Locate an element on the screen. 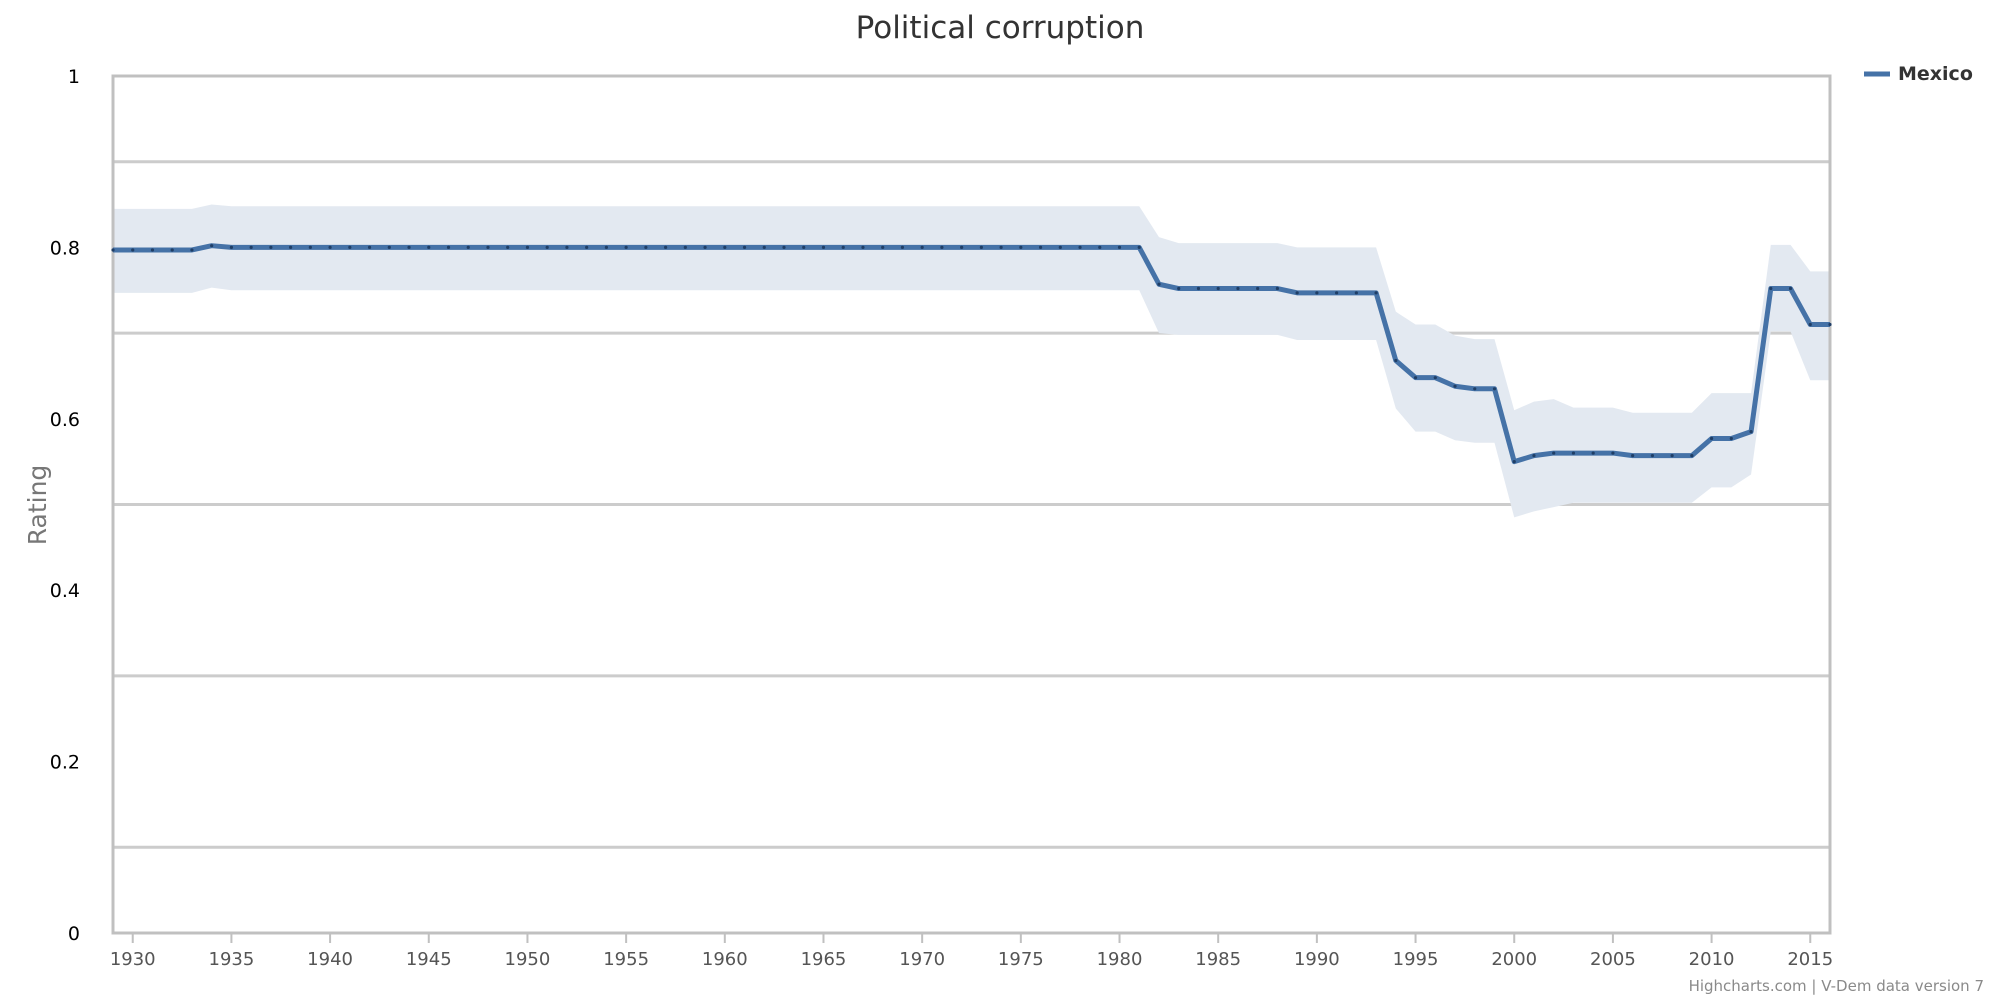 The width and height of the screenshot is (2000, 1000). x-tick-label: 2000 is located at coordinates (1514, 959).